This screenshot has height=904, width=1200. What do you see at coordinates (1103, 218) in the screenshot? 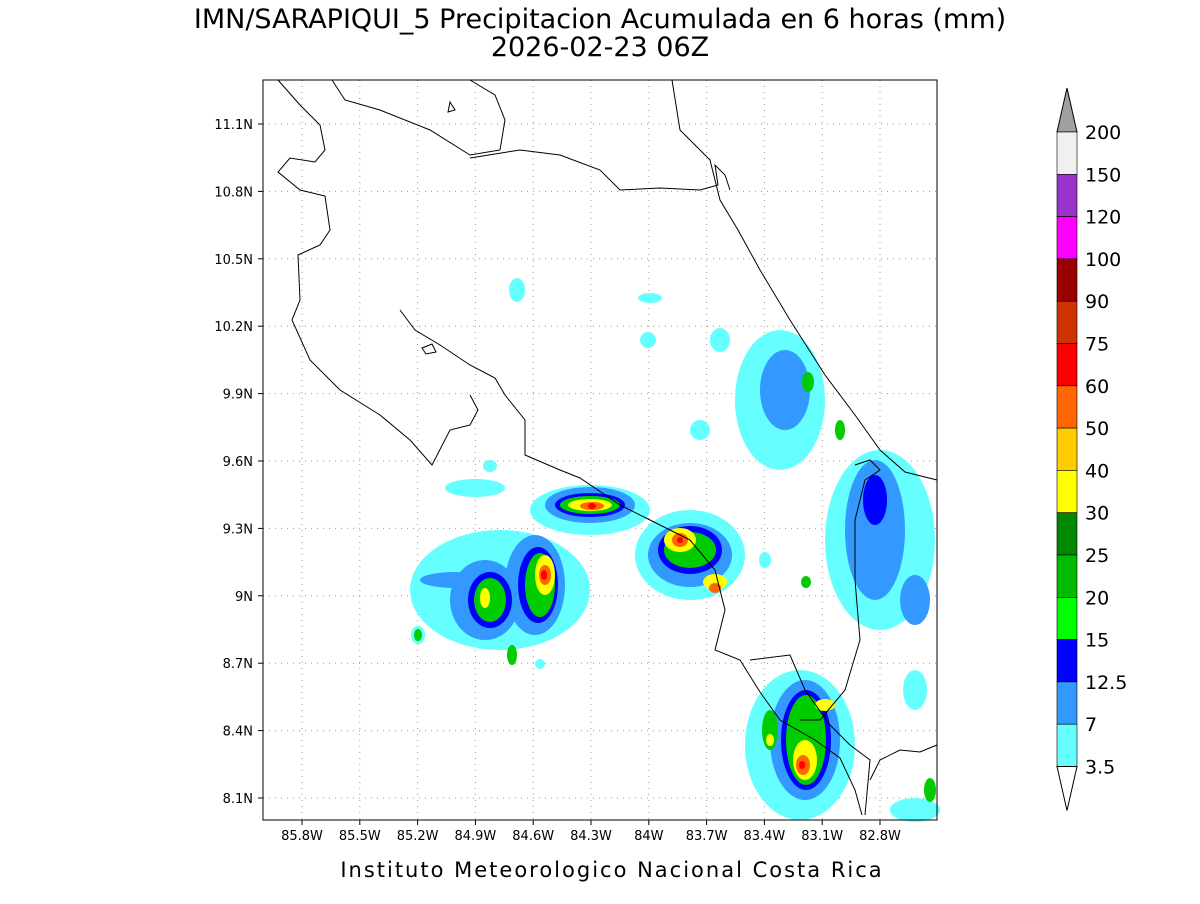
I see `colorbar-label: 120` at bounding box center [1103, 218].